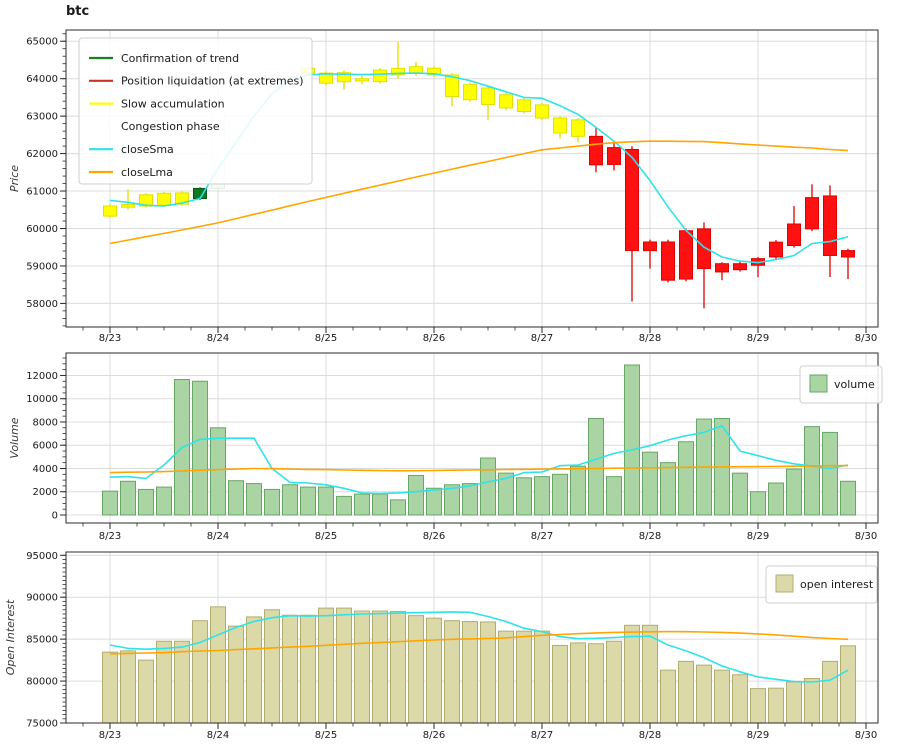  Describe the element at coordinates (170, 126) in the screenshot. I see `legend-label: Congestion phase` at that location.